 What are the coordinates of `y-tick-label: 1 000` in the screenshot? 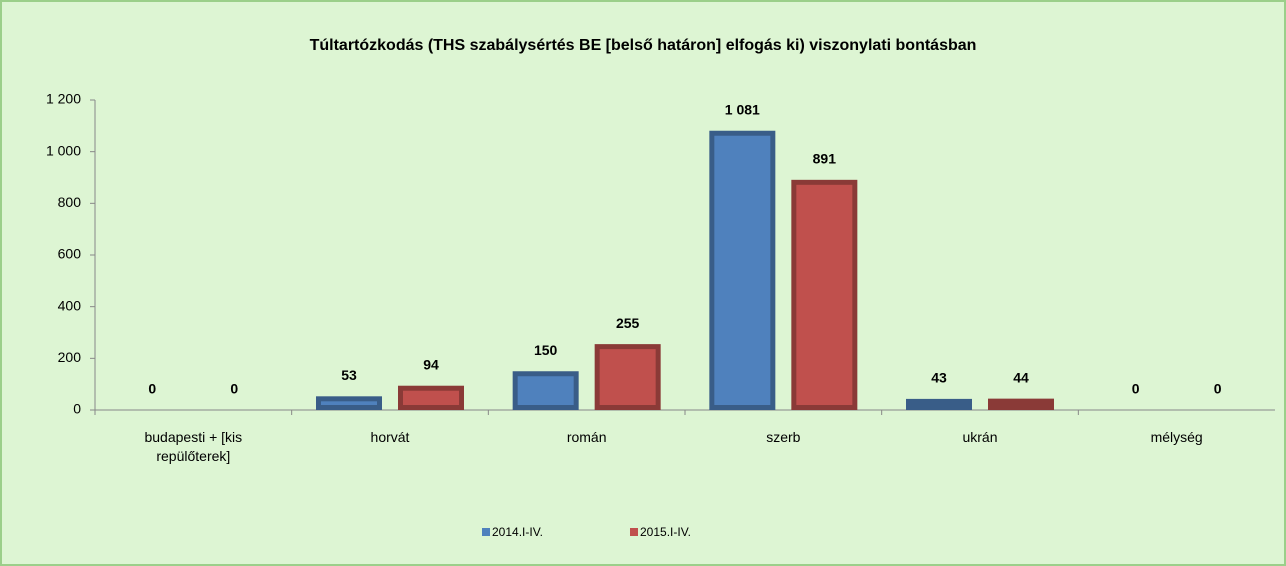 It's located at (63, 150).